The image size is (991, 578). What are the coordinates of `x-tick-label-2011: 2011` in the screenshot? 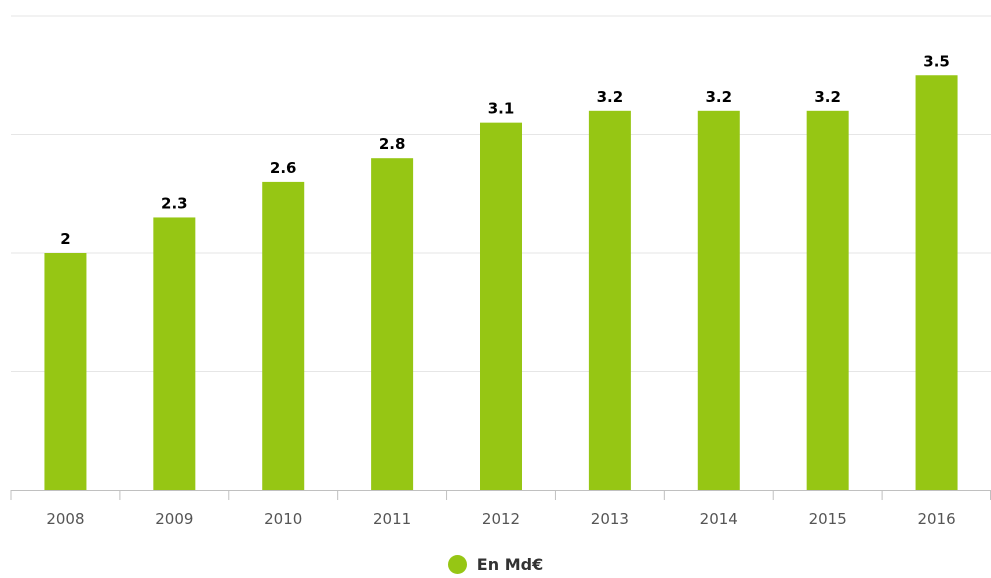 It's located at (392, 519).